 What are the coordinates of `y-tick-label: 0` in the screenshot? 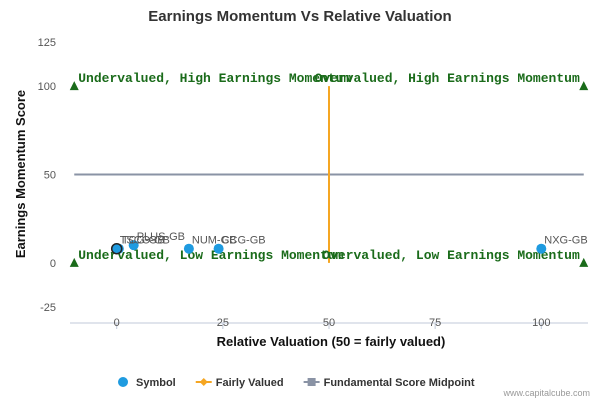 It's located at (53, 264).